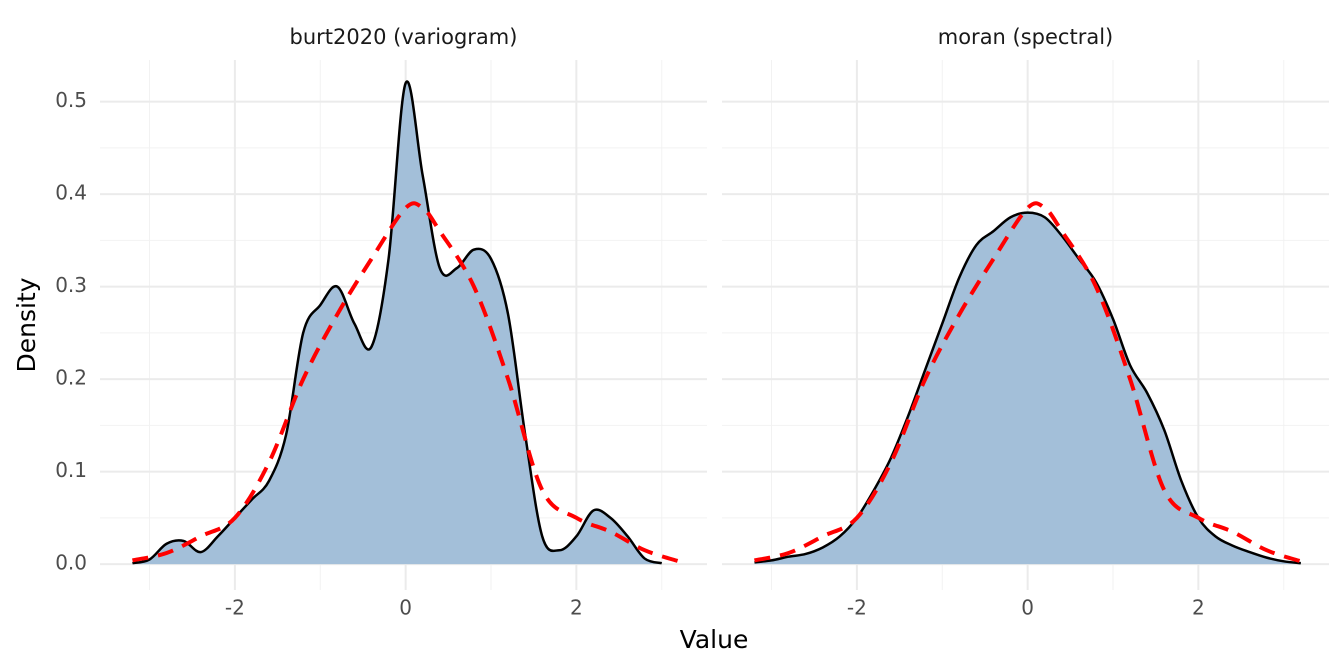 The height and width of the screenshot is (672, 1344). I want to click on facet-title: moran (spectral), so click(1026, 37).